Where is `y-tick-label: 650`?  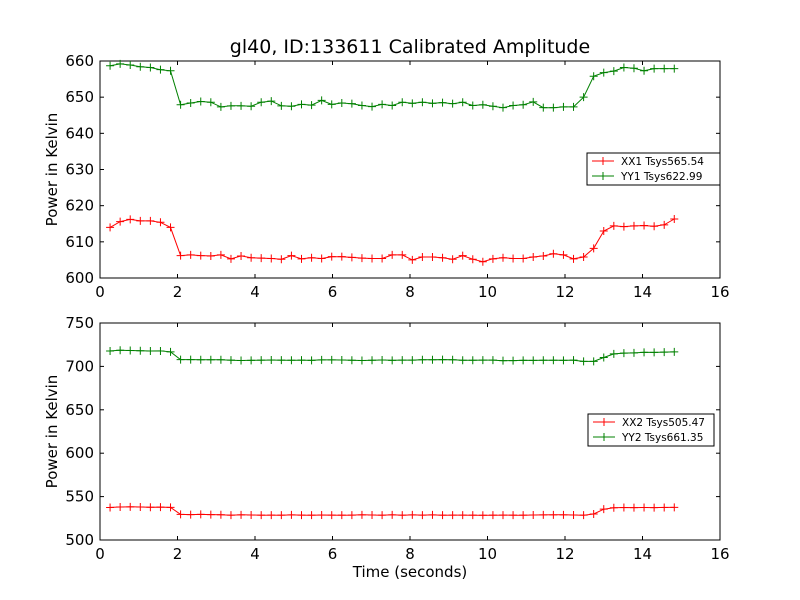 y-tick-label: 650 is located at coordinates (79, 410).